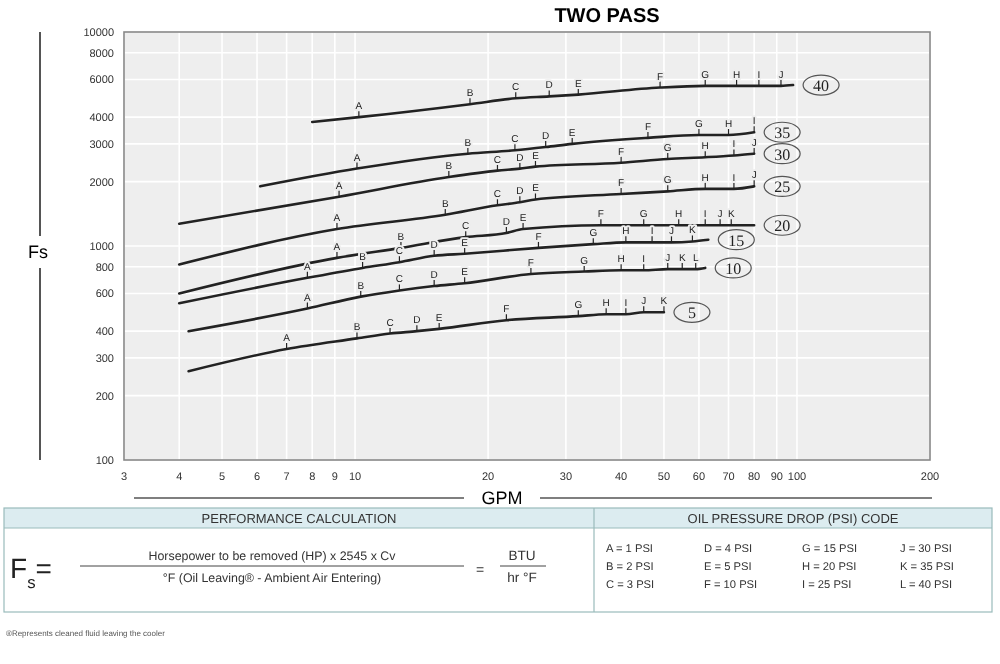  Describe the element at coordinates (782, 187) in the screenshot. I see `series-label: 25` at that location.